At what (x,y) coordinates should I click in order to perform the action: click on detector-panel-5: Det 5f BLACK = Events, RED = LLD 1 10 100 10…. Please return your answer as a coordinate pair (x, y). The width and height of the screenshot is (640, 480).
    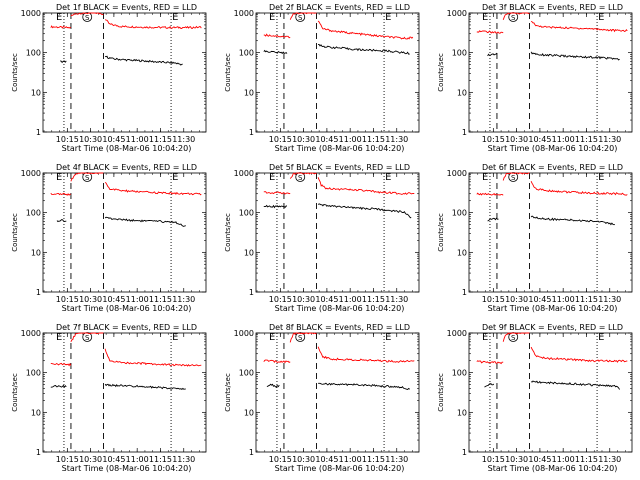
    Looking at the image, I should click on (322, 238).